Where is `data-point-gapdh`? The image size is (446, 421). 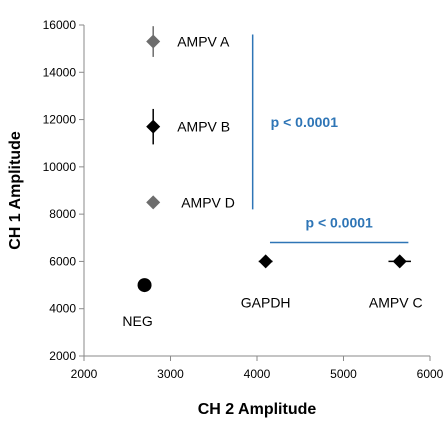
data-point-gapdh is located at coordinates (265, 261).